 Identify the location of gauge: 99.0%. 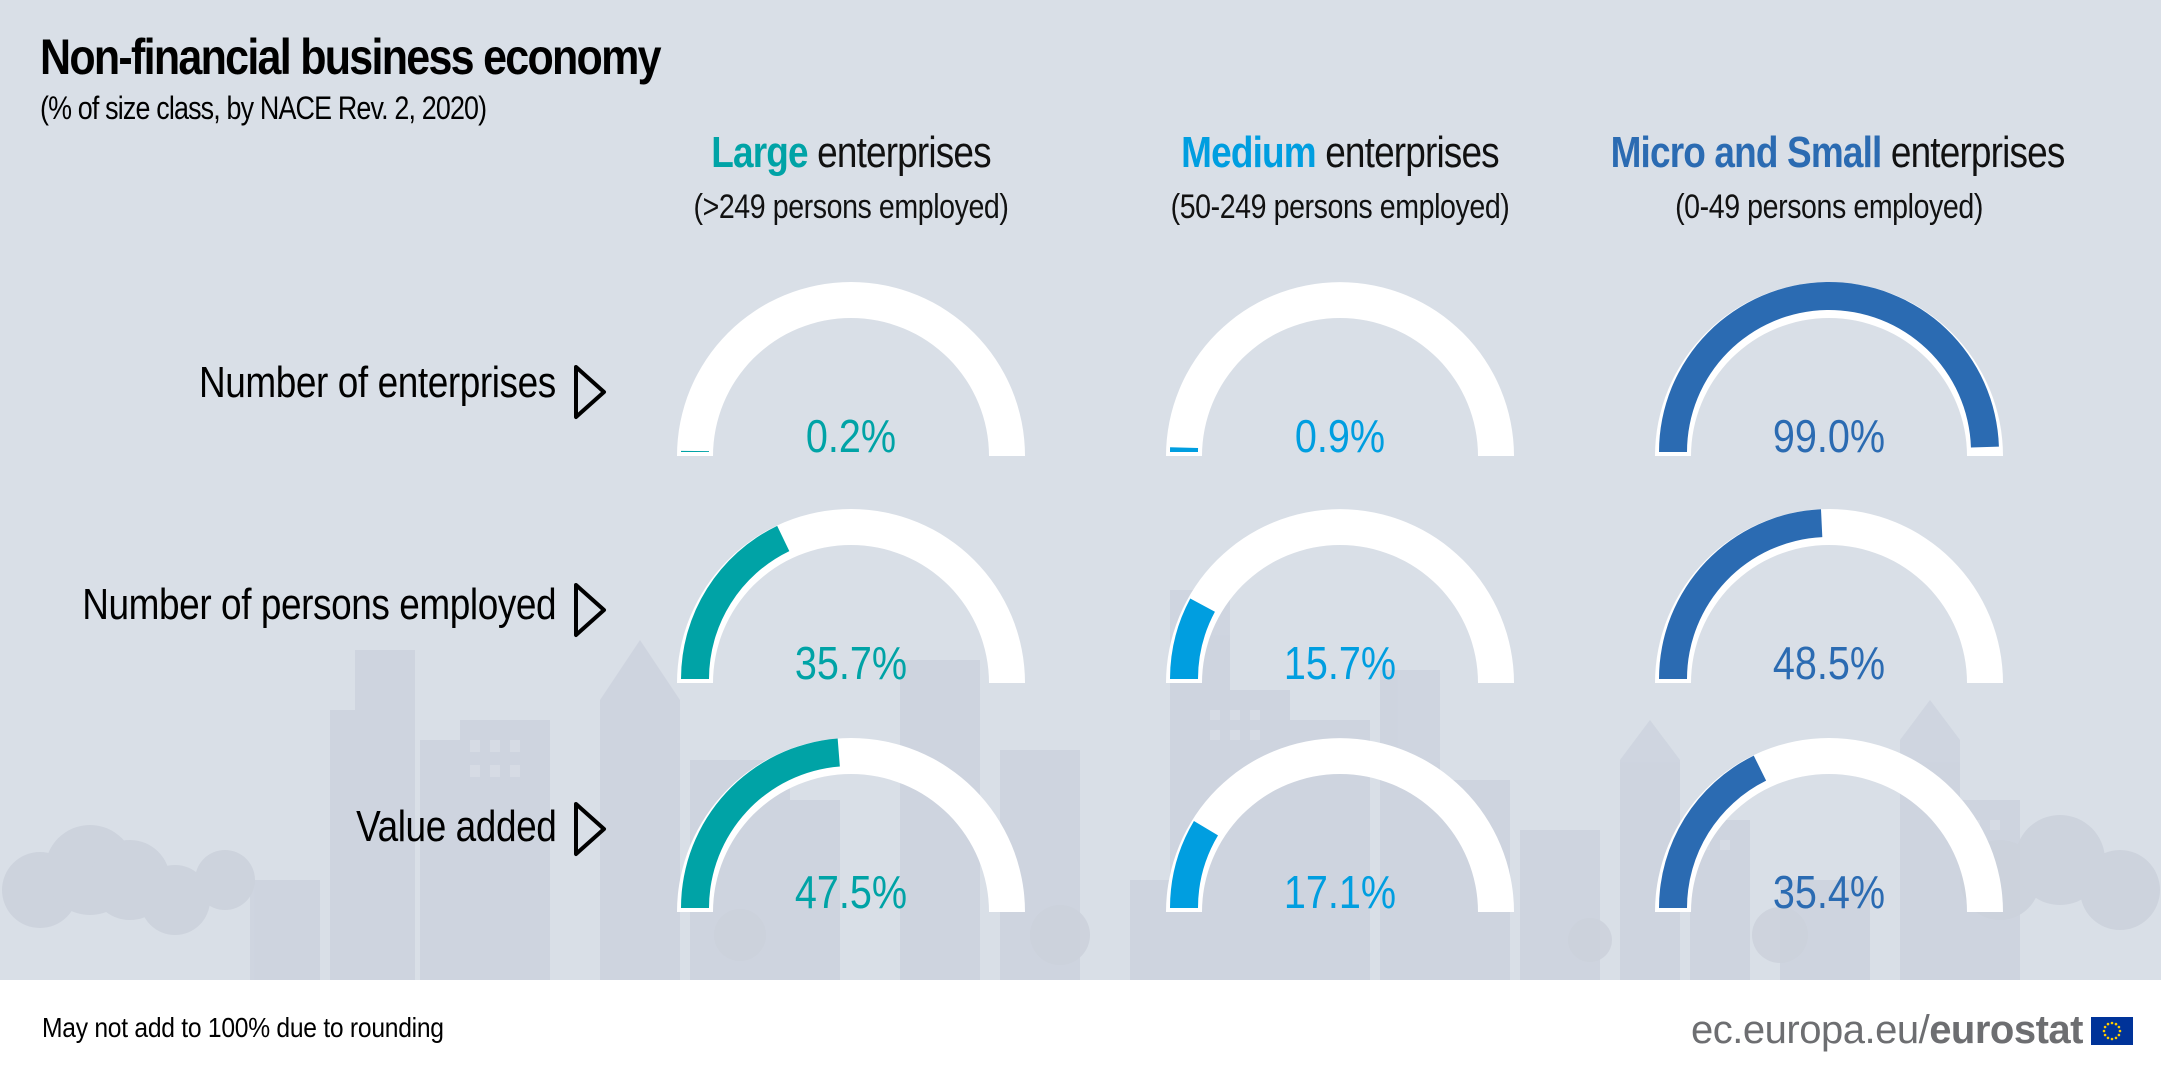
(1829, 372).